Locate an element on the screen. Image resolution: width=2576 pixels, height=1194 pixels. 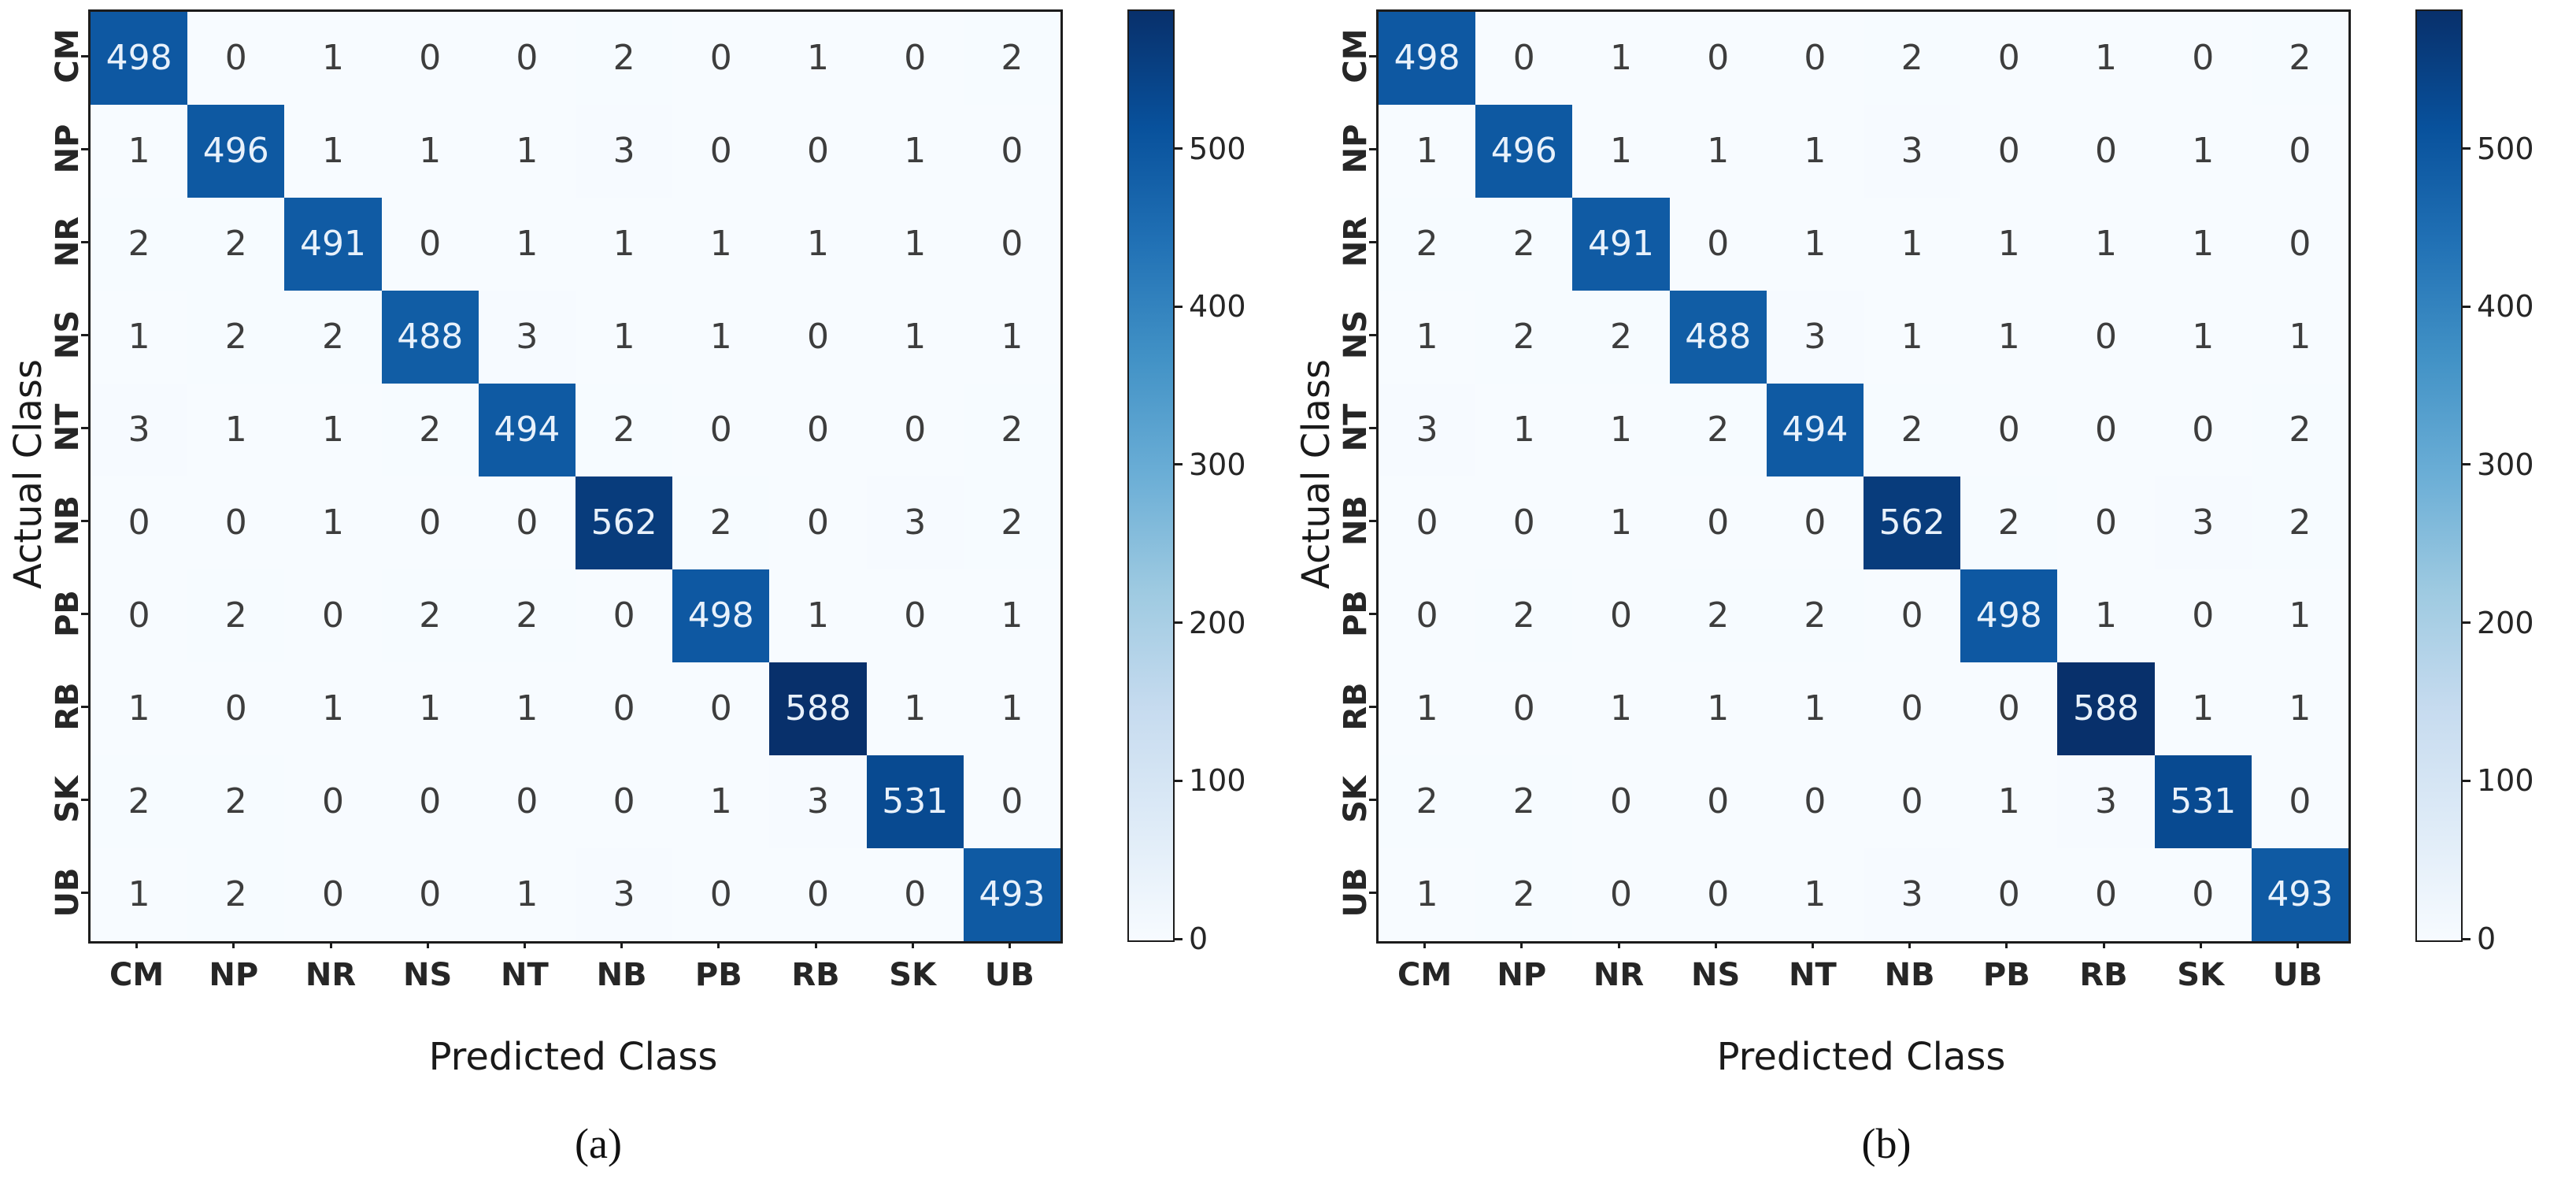
colorbar-tick-label: 200 is located at coordinates (1217, 622).